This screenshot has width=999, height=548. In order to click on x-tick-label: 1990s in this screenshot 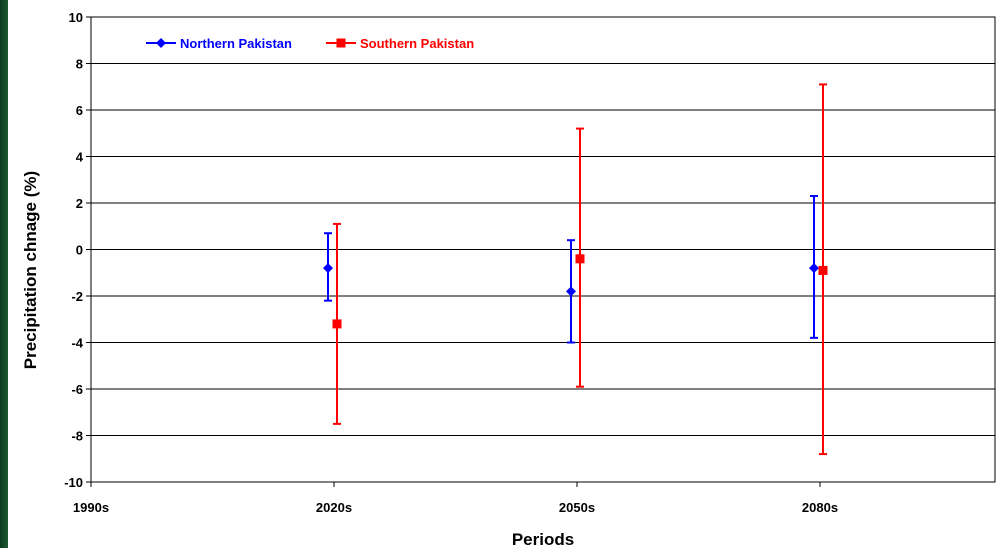, I will do `click(91, 507)`.